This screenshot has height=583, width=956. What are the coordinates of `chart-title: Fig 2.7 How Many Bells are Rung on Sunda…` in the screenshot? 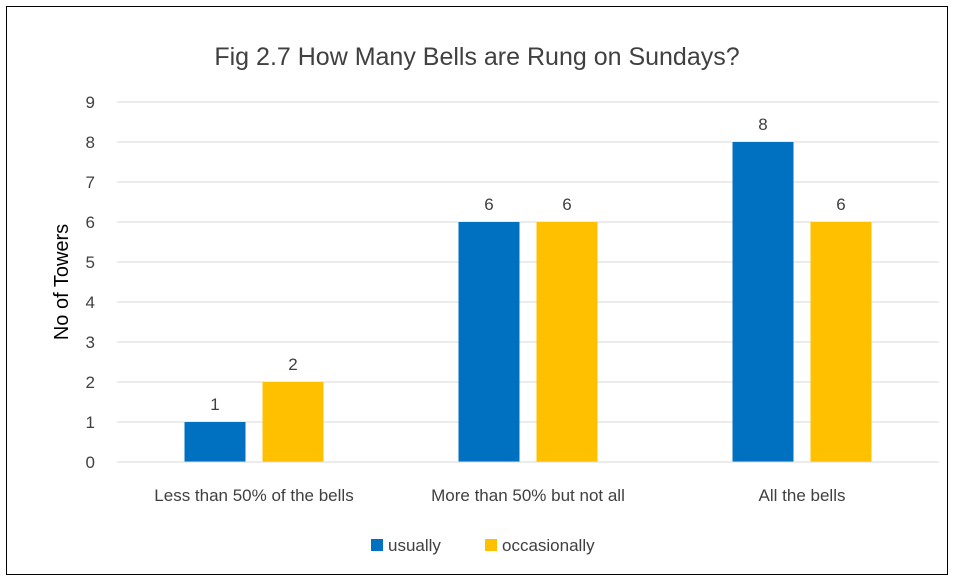 It's located at (476, 57).